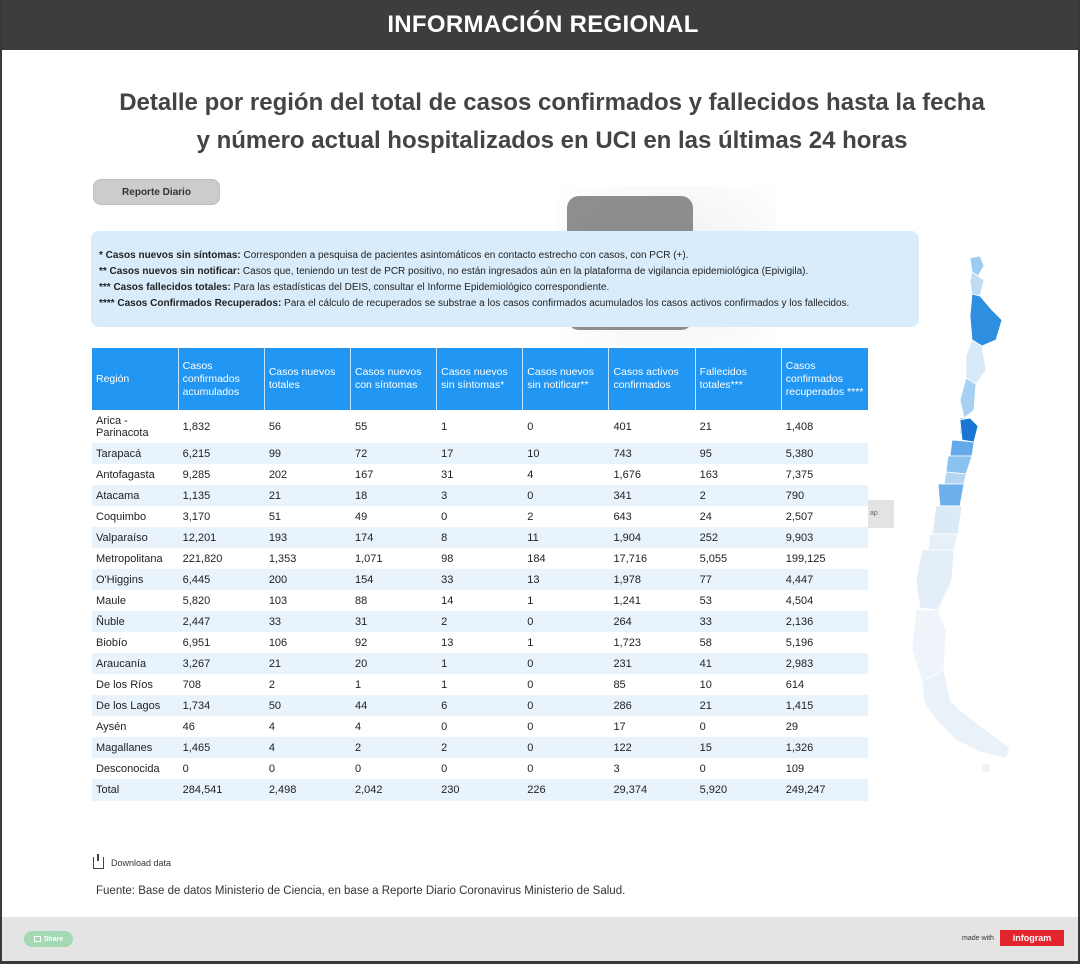 The width and height of the screenshot is (1080, 964). I want to click on value-cell: 55, so click(361, 426).